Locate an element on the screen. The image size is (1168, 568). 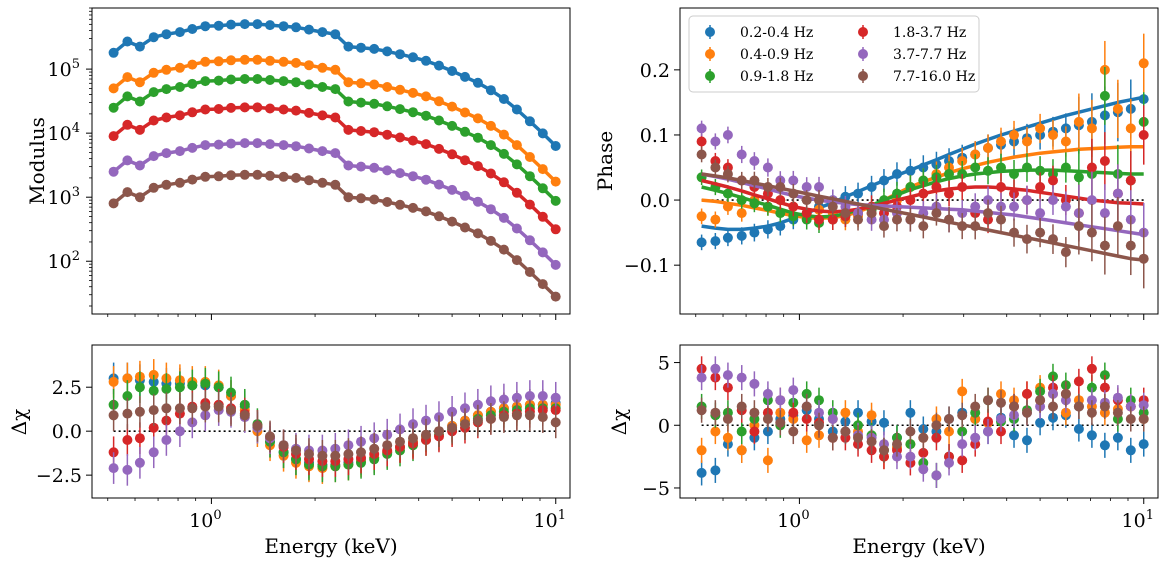
phase-ytick-label: 0.0 is located at coordinates (655, 201).